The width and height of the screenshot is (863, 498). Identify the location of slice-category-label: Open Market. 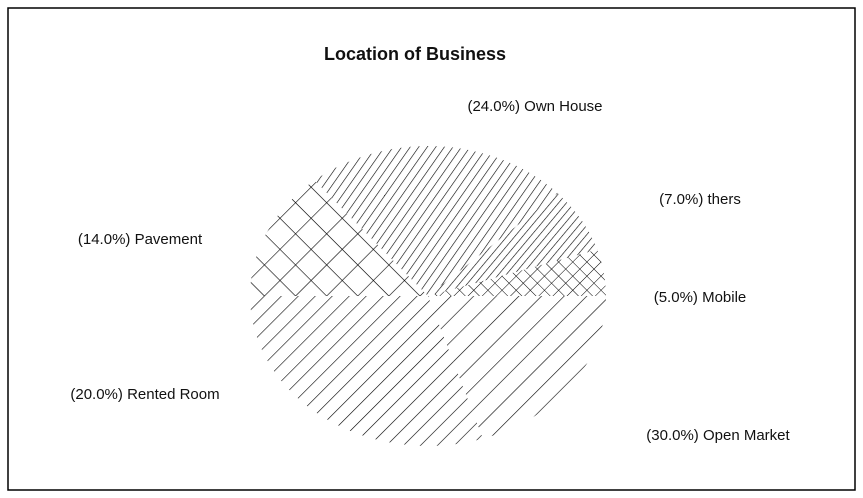
(747, 435).